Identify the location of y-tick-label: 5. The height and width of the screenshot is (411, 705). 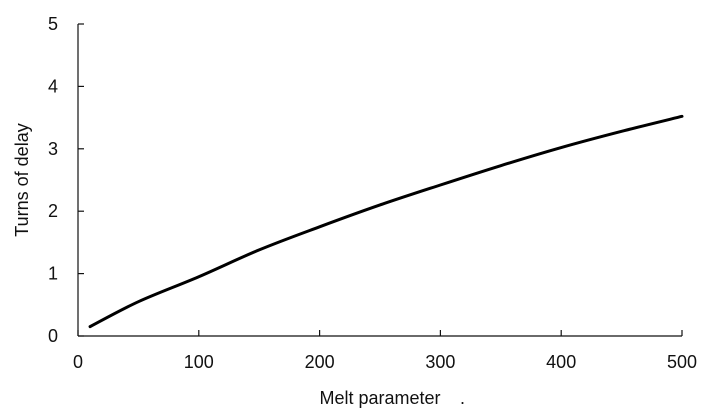
(53, 24).